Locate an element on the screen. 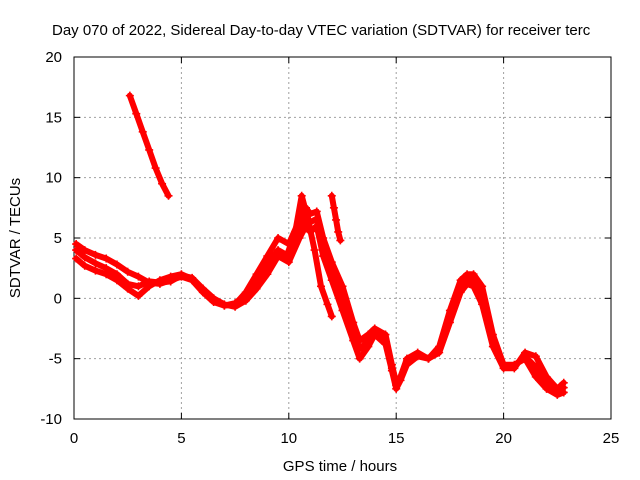 This screenshot has height=480, width=640. series-track-e is located at coordinates (309, 256).